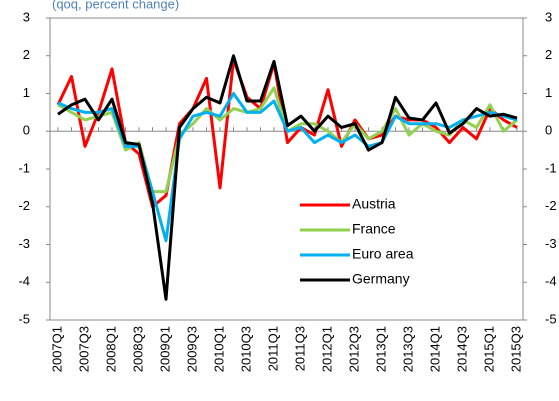 This screenshot has width=559, height=401. I want to click on x-tick-label: 2009Q1, so click(164, 349).